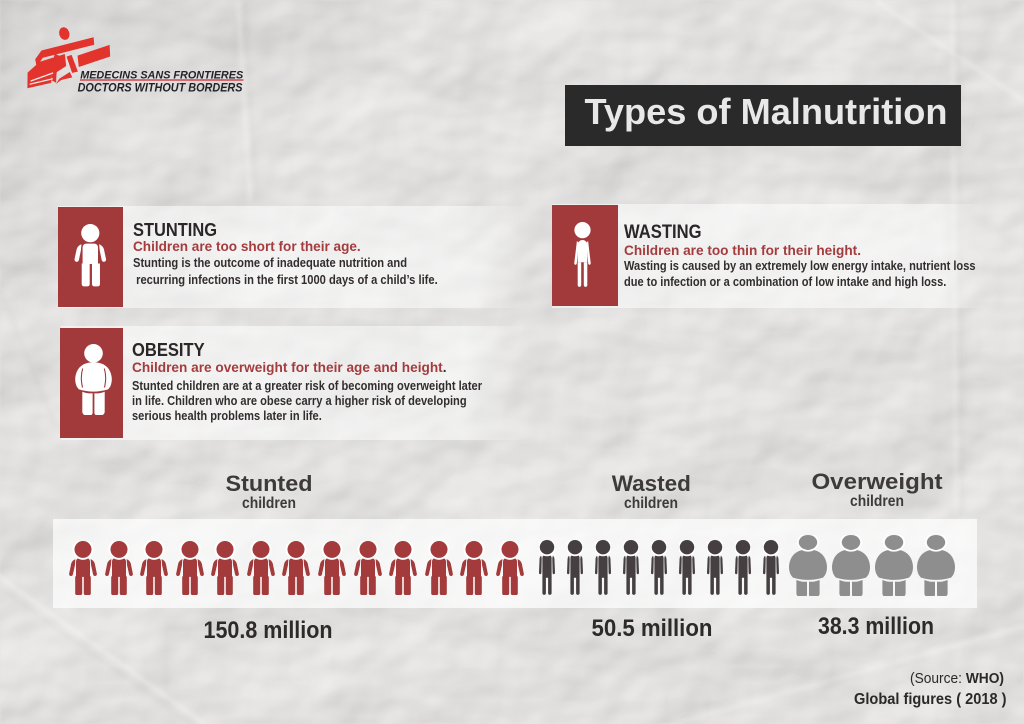 This screenshot has width=1024, height=724. Describe the element at coordinates (162, 75) in the screenshot. I see `svg-text: MEDECINS SANS FRONTIERES` at that location.